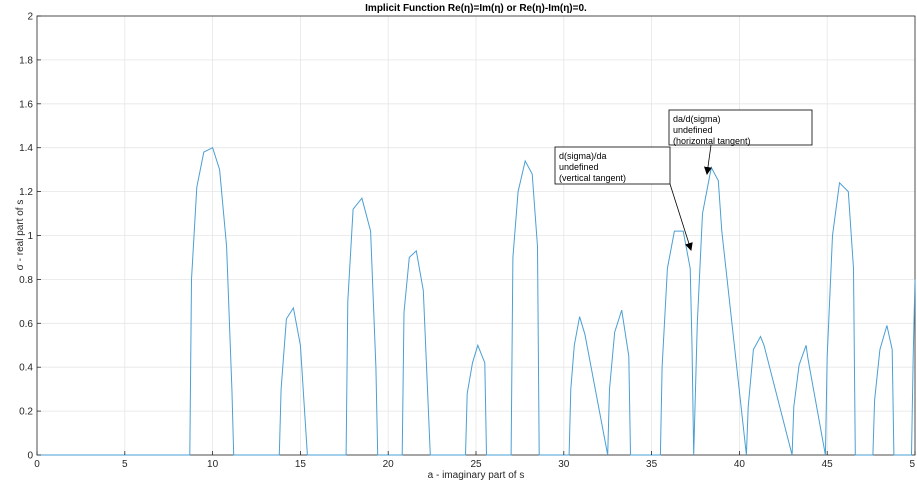 The image size is (917, 485). What do you see at coordinates (579, 167) in the screenshot?
I see `annotation-vertical-line2: undefined` at bounding box center [579, 167].